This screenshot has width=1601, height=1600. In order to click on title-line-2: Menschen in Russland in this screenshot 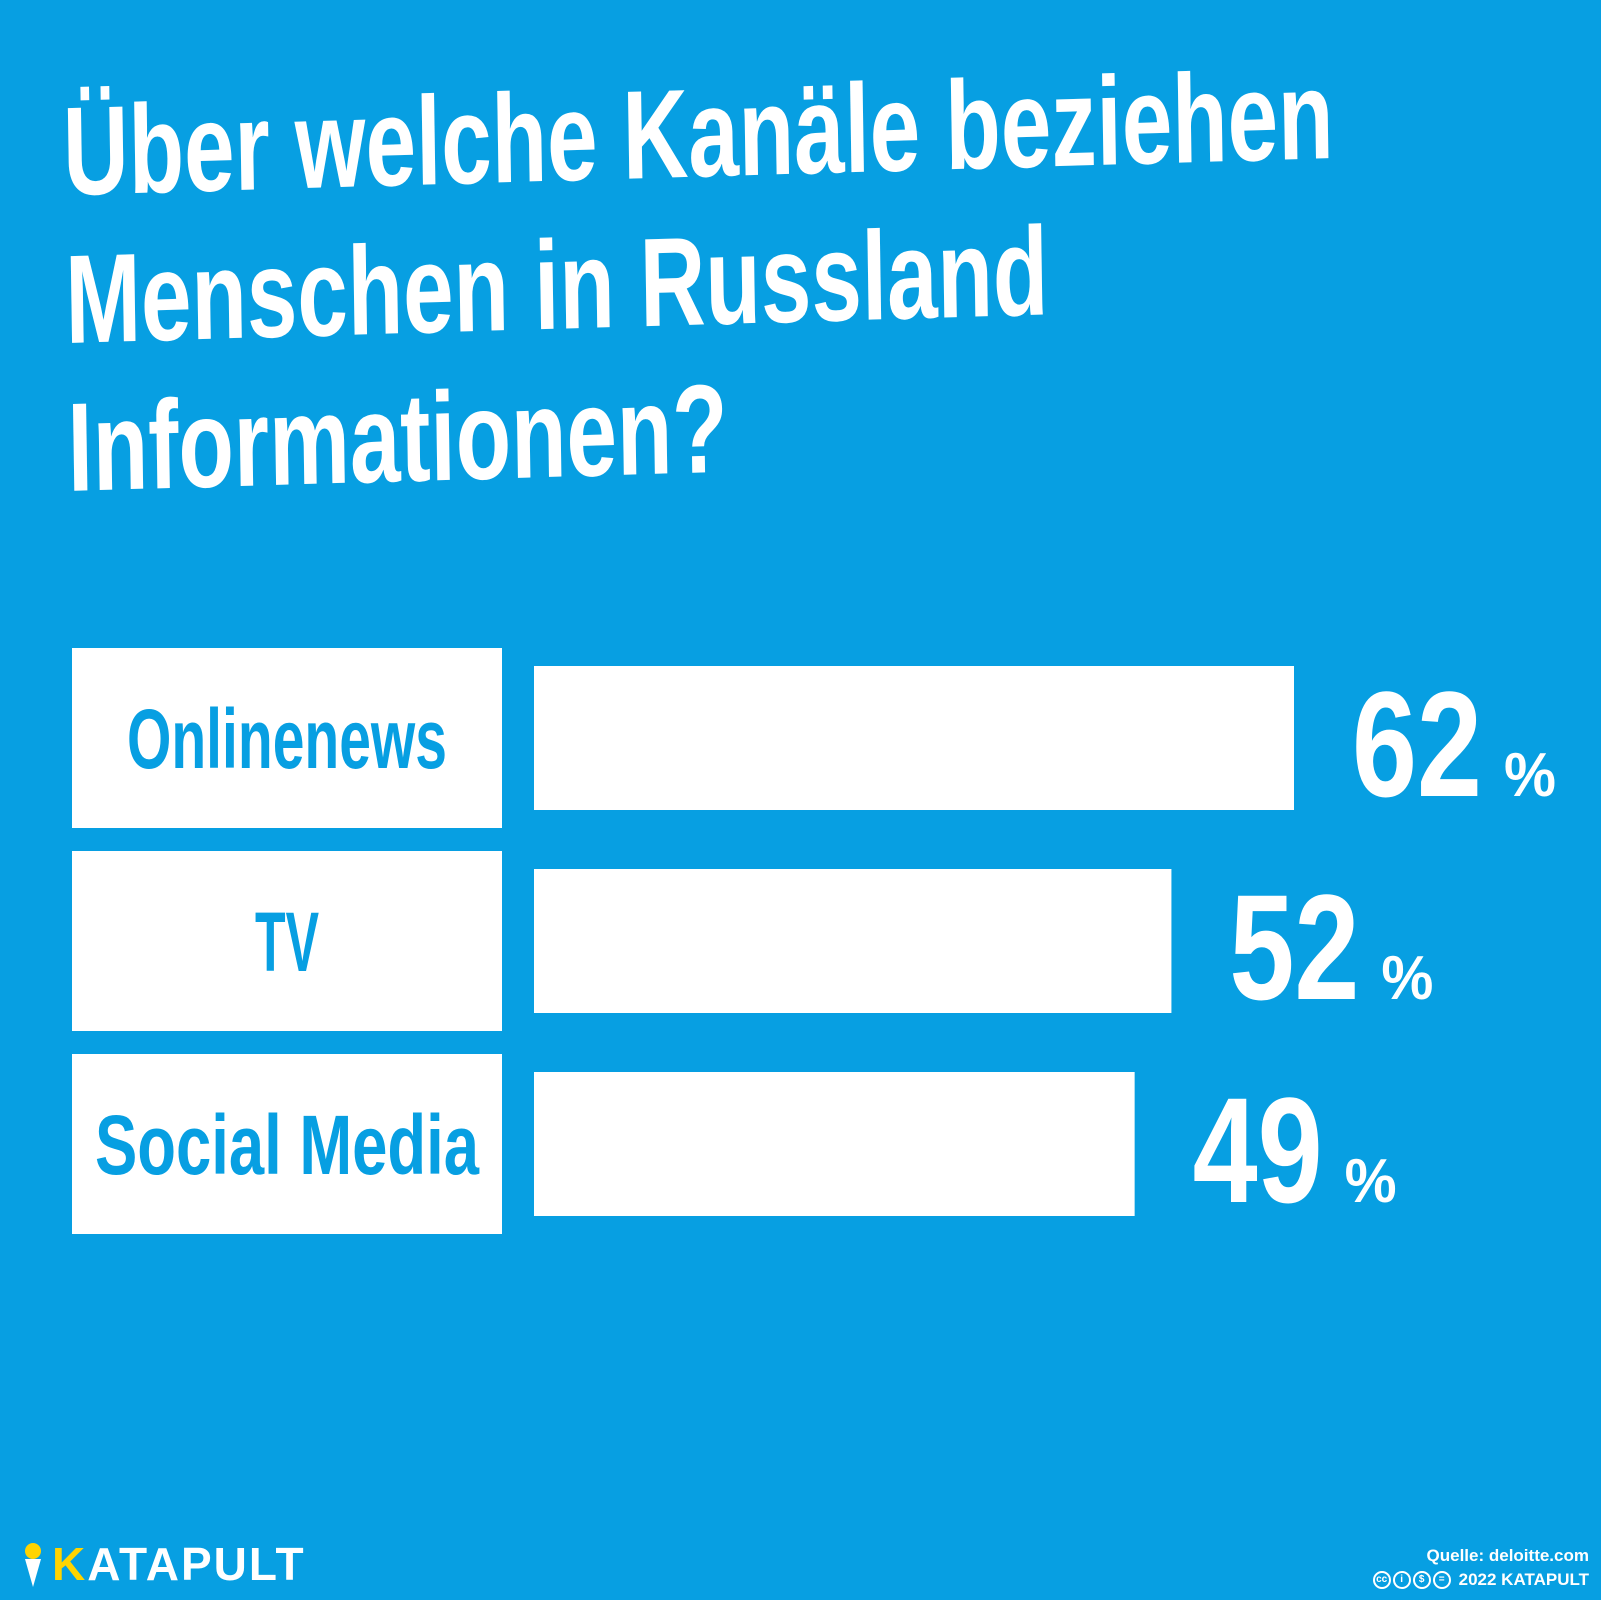, I will do `click(557, 285)`.